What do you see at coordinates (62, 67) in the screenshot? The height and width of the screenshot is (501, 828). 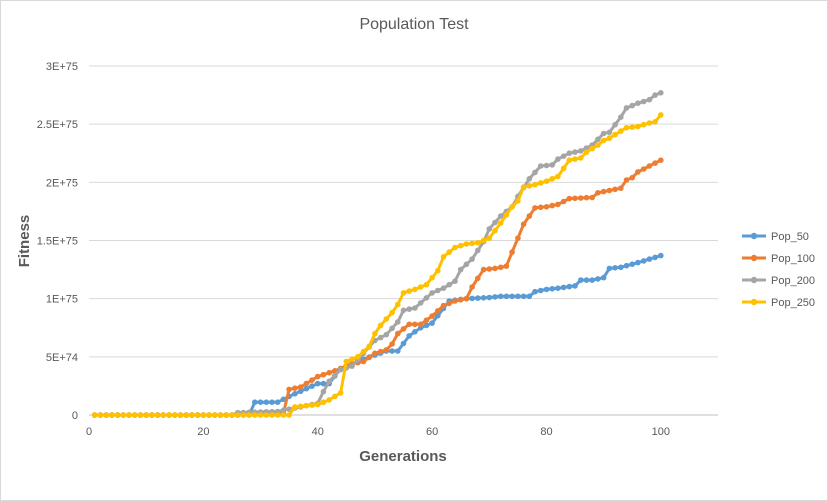 I see `y-tick-label: 3E+75` at bounding box center [62, 67].